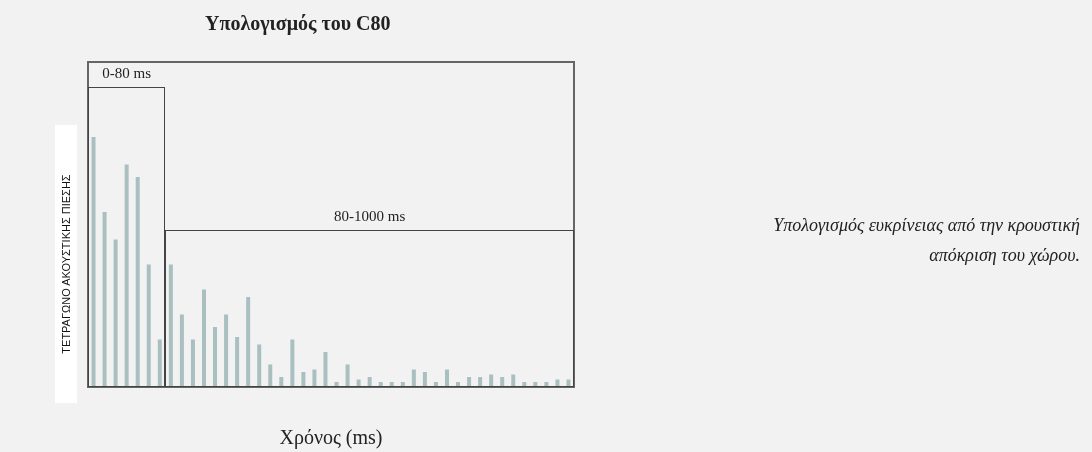 The height and width of the screenshot is (452, 1092). What do you see at coordinates (370, 216) in the screenshot?
I see `annotation: 80-1000 ms` at bounding box center [370, 216].